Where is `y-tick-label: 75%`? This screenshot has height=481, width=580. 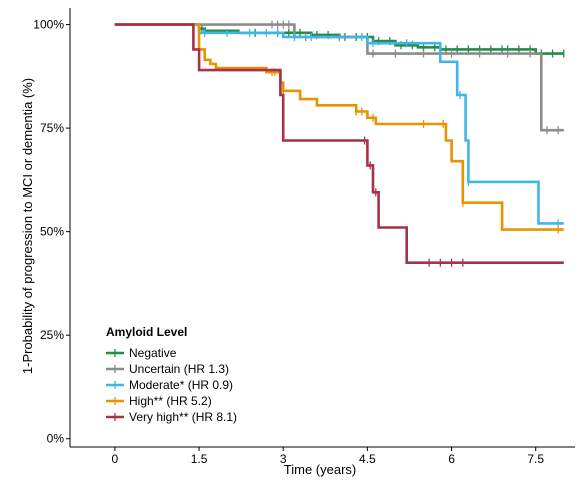
y-tick-label: 75% is located at coordinates (52, 128).